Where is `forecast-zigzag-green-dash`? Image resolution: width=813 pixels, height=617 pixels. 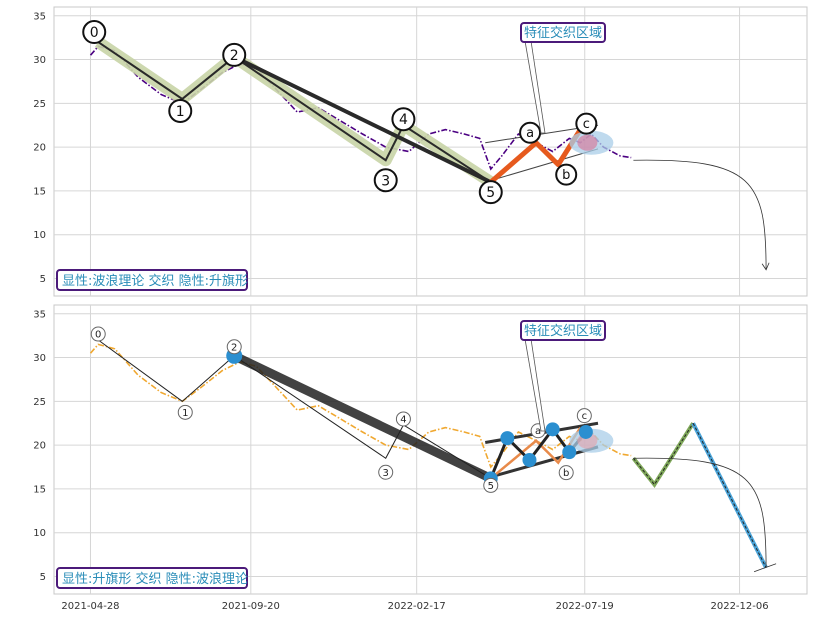 forecast-zigzag-green-dash is located at coordinates (663, 454).